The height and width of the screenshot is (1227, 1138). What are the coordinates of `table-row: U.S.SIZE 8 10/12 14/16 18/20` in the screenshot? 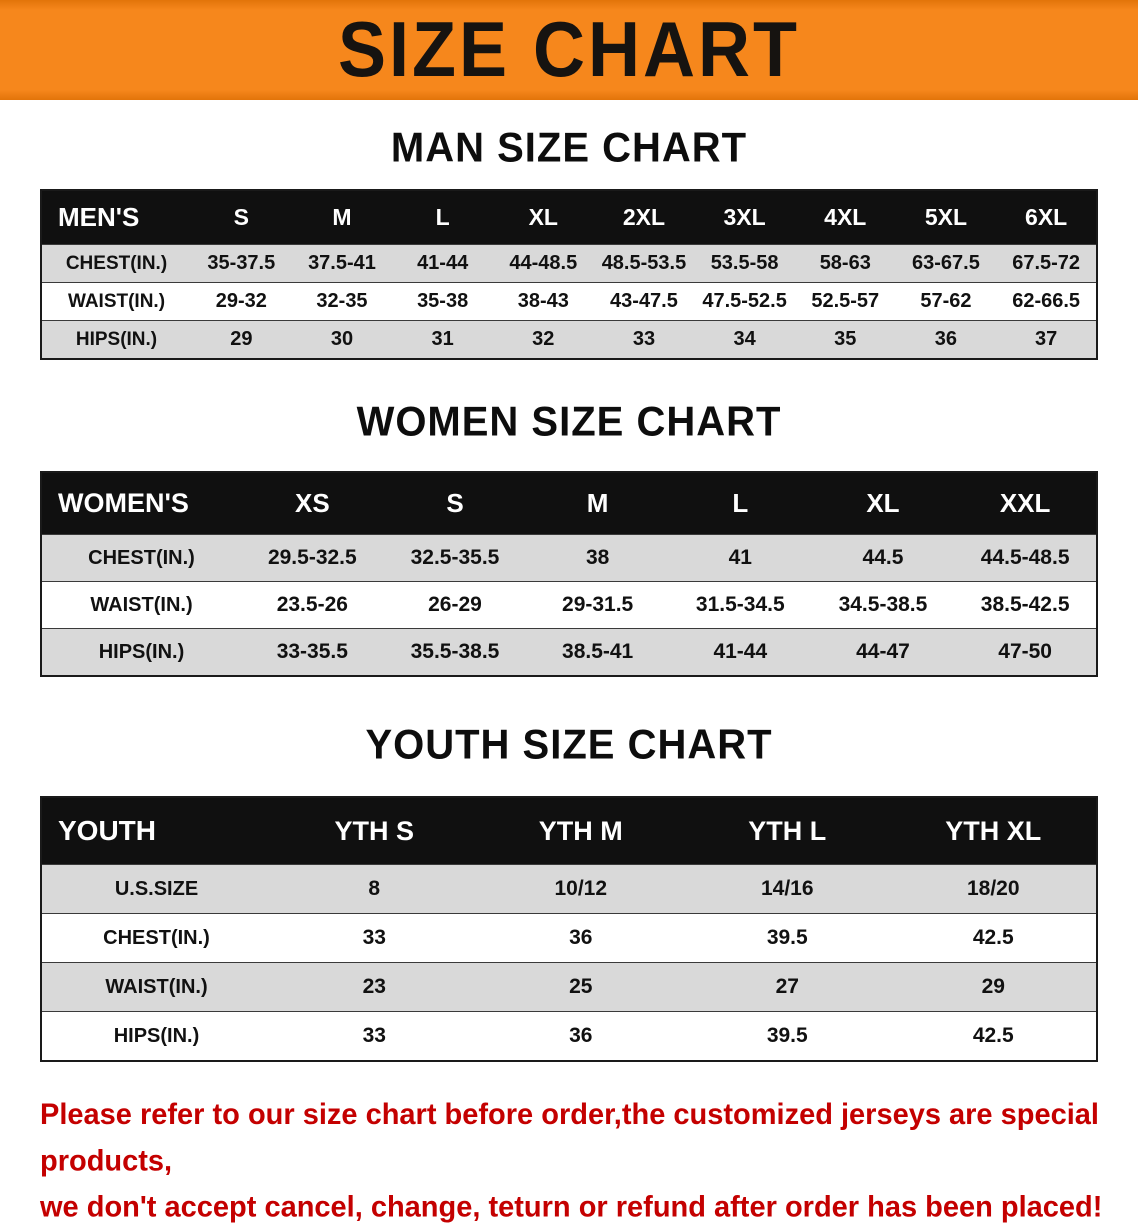 It's located at (569, 889).